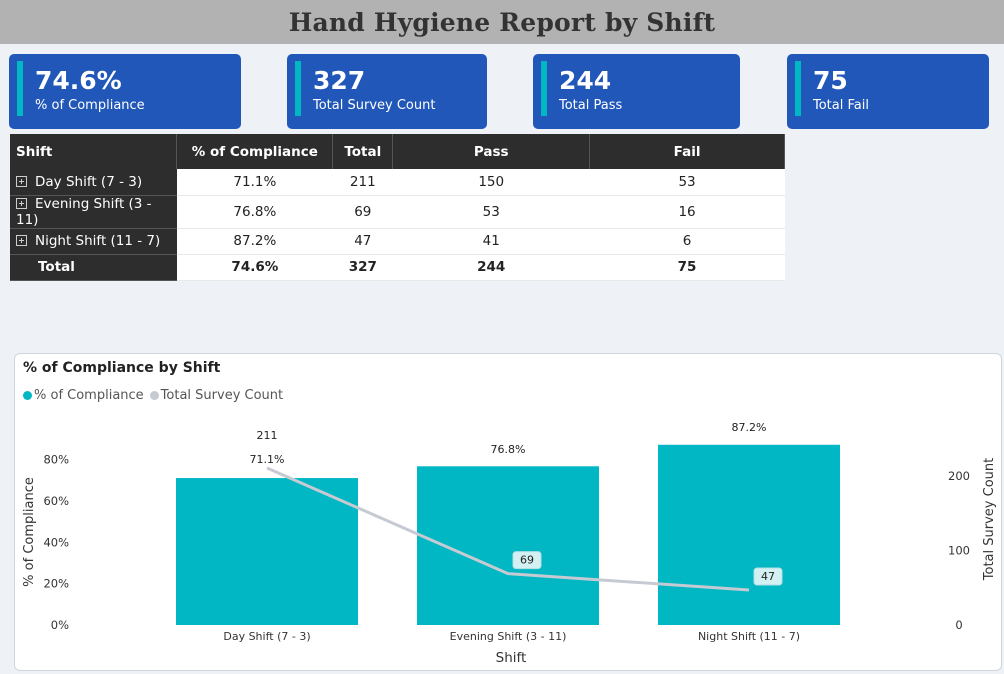 The height and width of the screenshot is (674, 1004). Describe the element at coordinates (254, 241) in the screenshot. I see `compliance-cell: 87.2%` at that location.